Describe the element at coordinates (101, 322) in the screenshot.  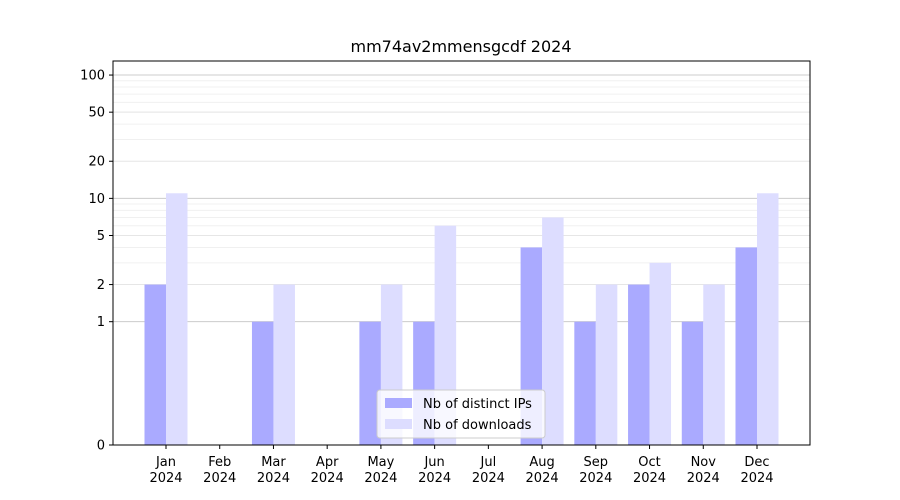
I see `y-tick-label: 1` at that location.